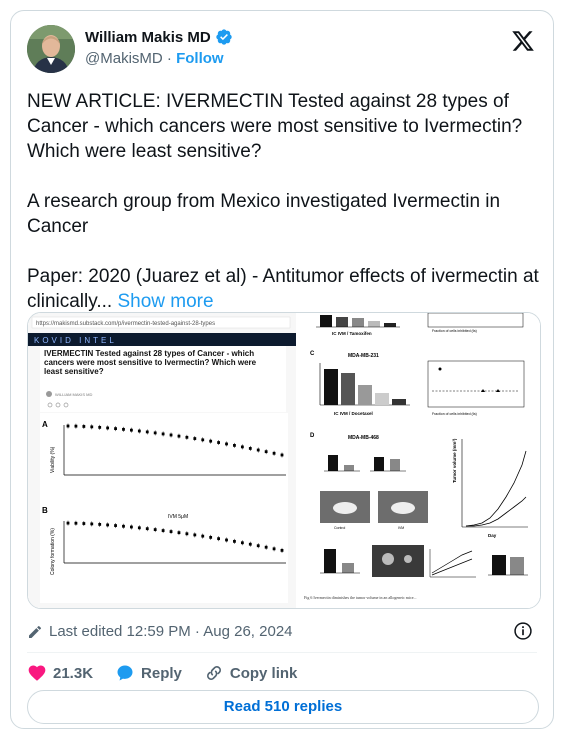  What do you see at coordinates (454, 414) in the screenshot?
I see `fraction-label-c: Fraction of cells inhibited (fa)` at bounding box center [454, 414].